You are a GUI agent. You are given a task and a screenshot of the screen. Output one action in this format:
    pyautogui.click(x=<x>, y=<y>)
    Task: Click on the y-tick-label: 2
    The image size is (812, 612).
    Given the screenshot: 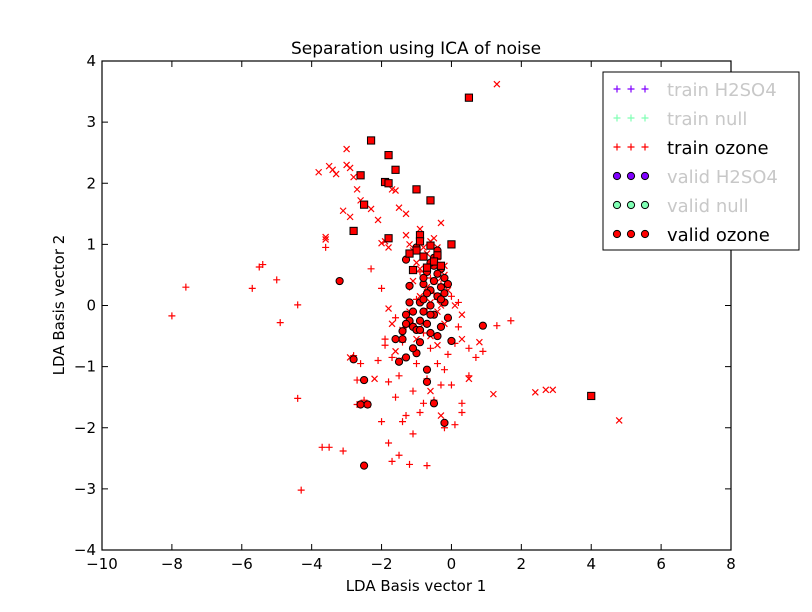 What is the action you would take?
    pyautogui.click(x=91, y=183)
    